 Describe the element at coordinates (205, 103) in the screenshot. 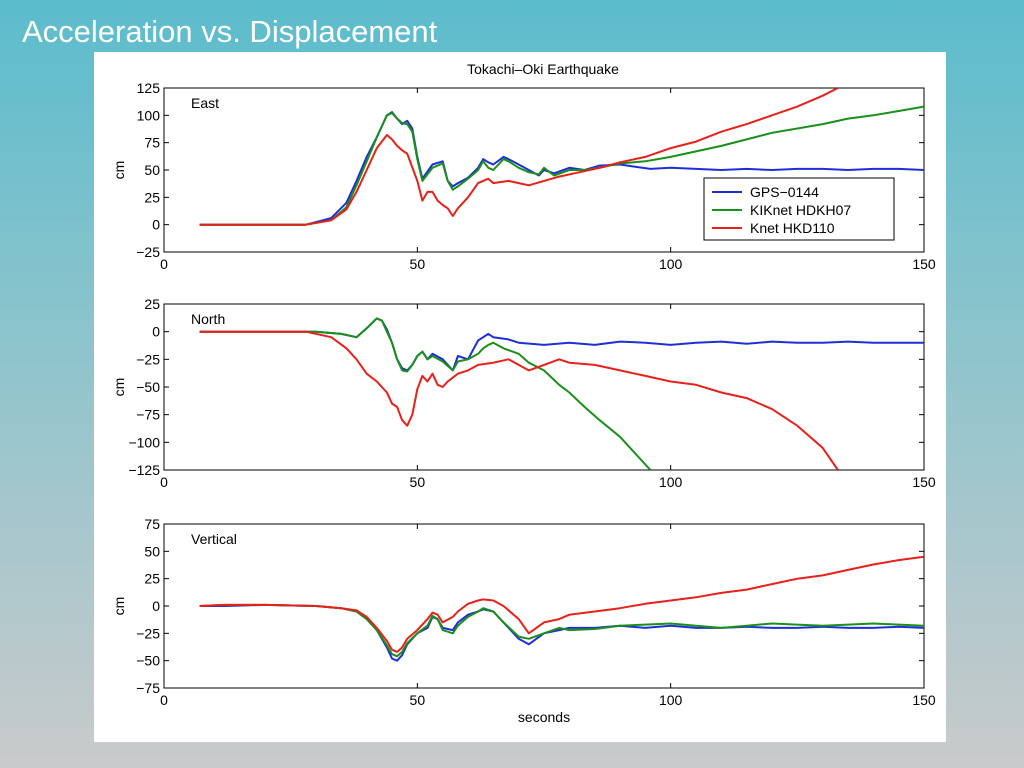

I see `panel-label: East` at that location.